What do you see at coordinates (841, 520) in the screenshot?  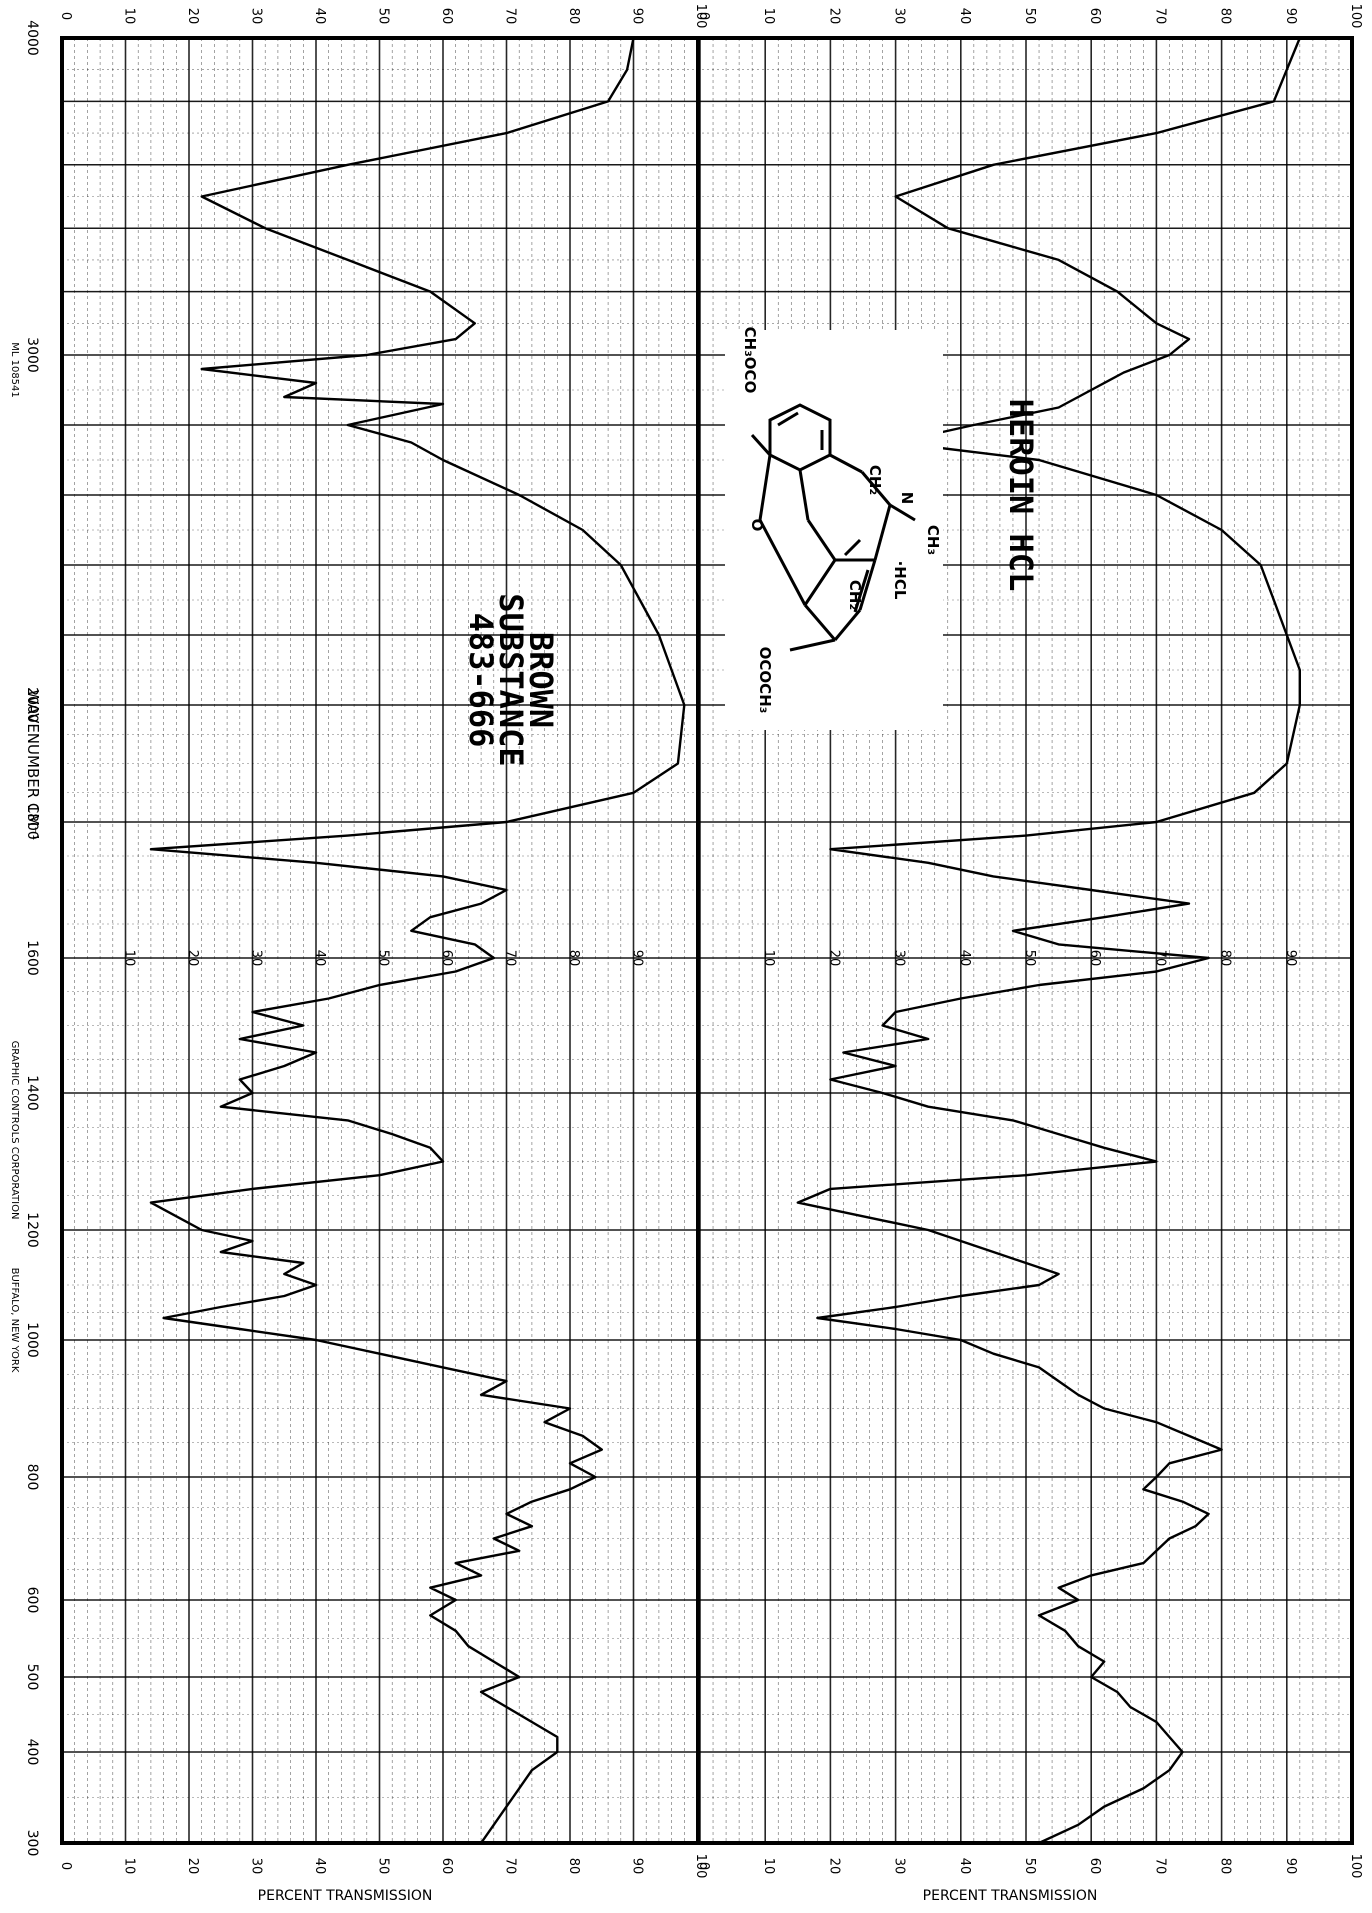 I see `structure-labels: CH₃OCO O N CH₃ ·HCL CH₂ CH₂ OCOCH₃` at bounding box center [841, 520].